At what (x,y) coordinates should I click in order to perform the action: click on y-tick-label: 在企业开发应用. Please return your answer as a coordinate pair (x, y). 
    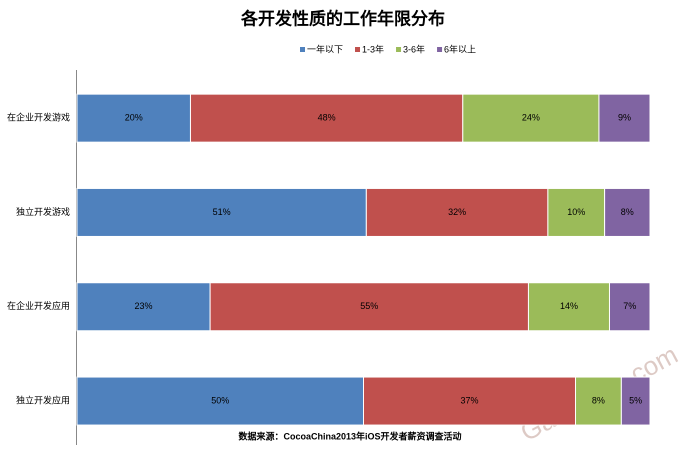
    Looking at the image, I should click on (38, 305).